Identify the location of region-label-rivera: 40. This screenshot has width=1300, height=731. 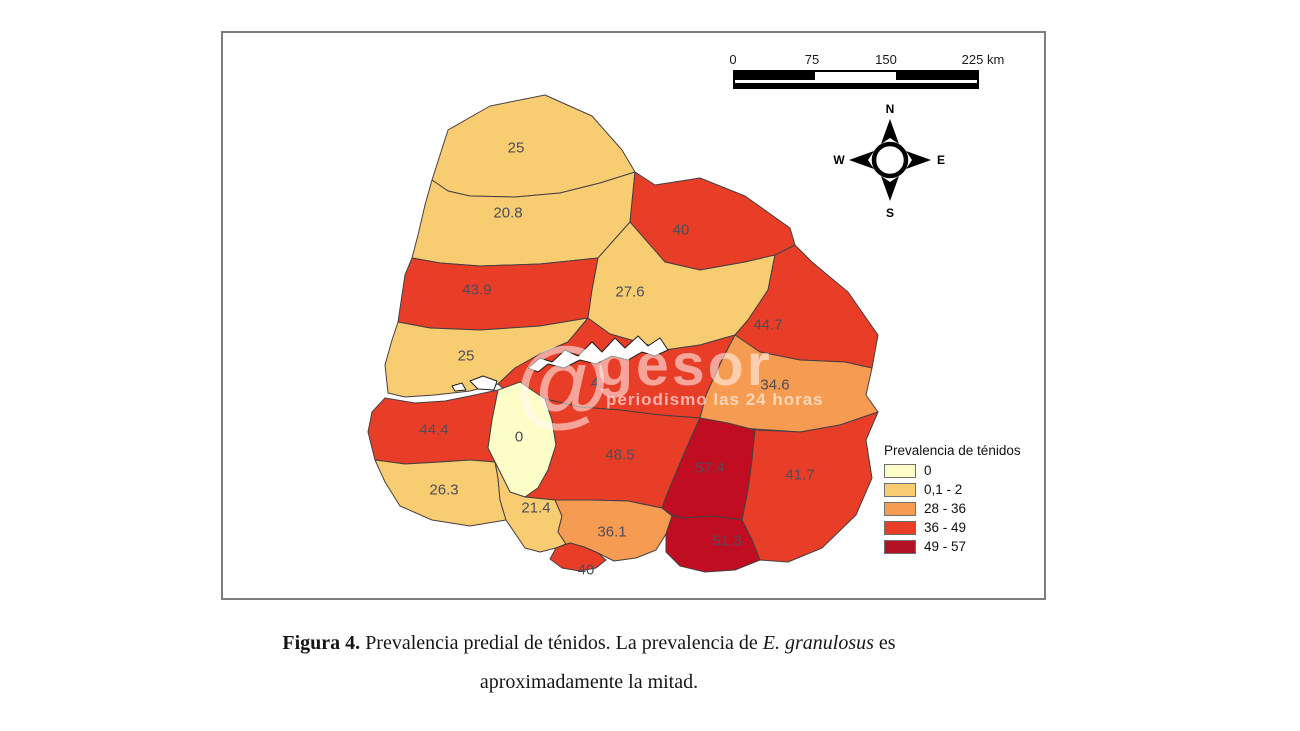
(681, 230).